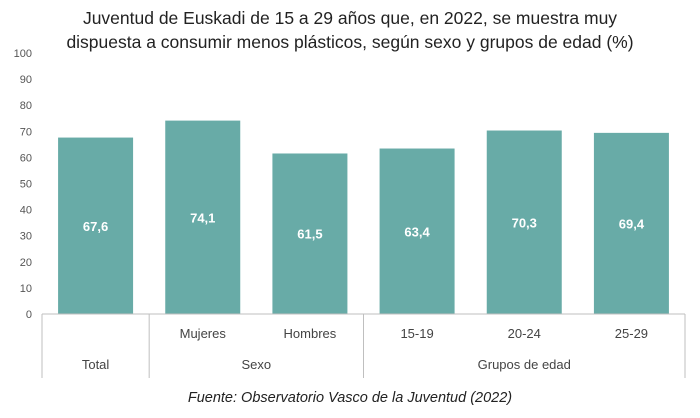 The height and width of the screenshot is (418, 700). I want to click on data-label: 69,4, so click(632, 223).